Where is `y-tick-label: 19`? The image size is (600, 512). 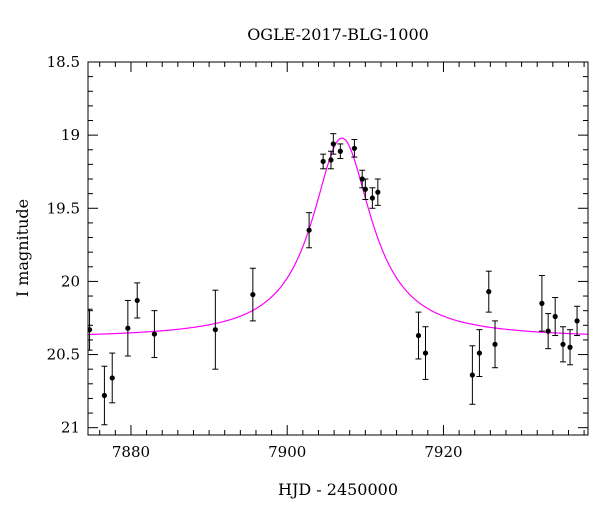 y-tick-label: 19 is located at coordinates (70, 135).